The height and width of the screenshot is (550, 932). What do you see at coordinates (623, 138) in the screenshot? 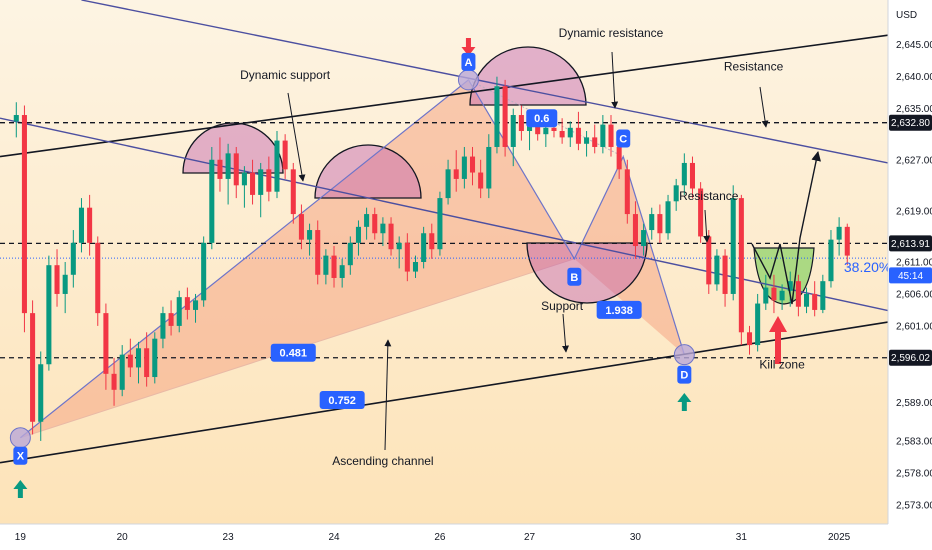
I see `point-tag-c` at bounding box center [623, 138].